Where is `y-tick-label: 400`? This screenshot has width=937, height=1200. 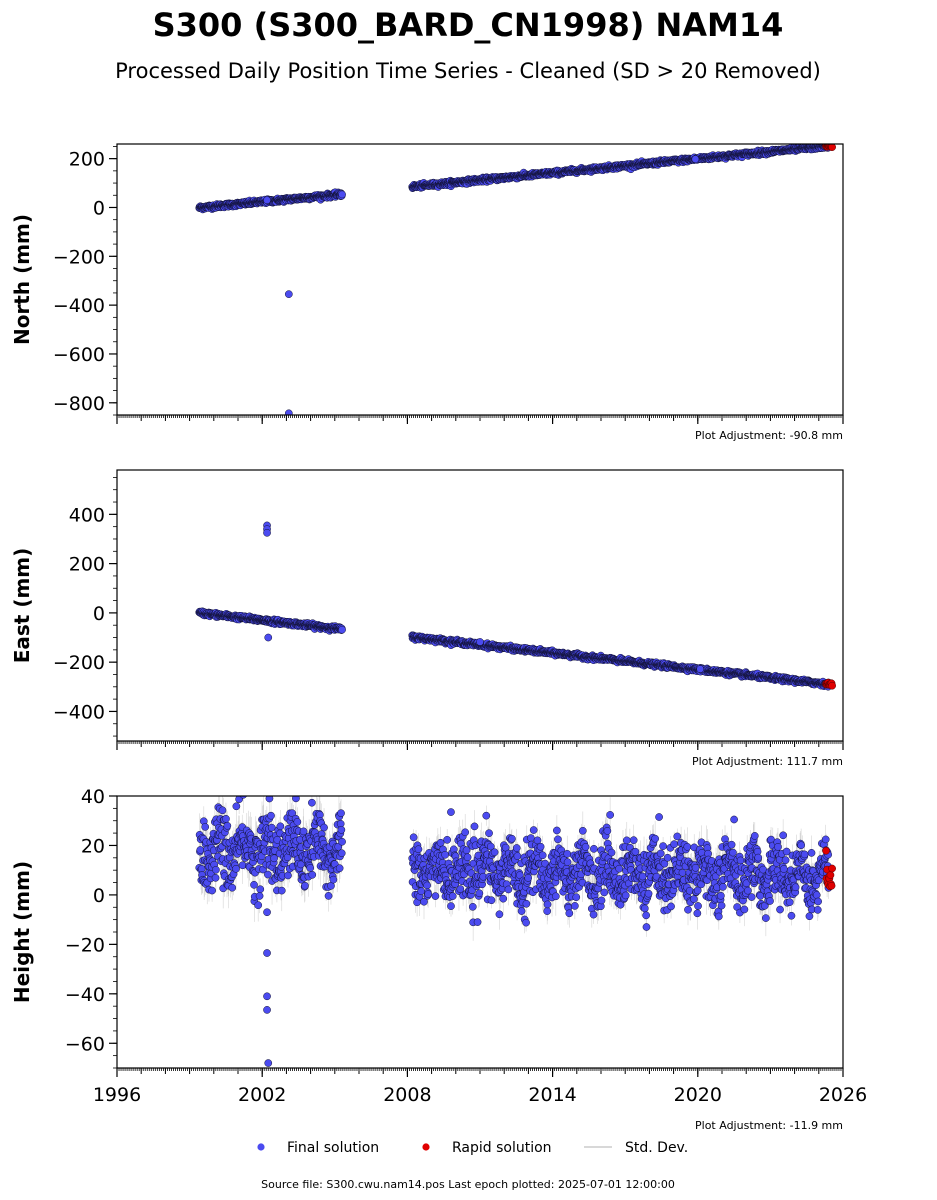 y-tick-label: 400 is located at coordinates (87, 515).